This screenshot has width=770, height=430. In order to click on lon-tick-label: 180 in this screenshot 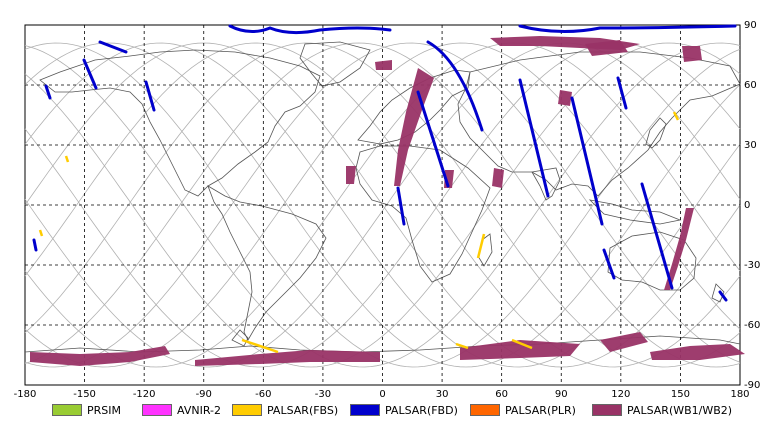, I will do `click(739, 394)`.